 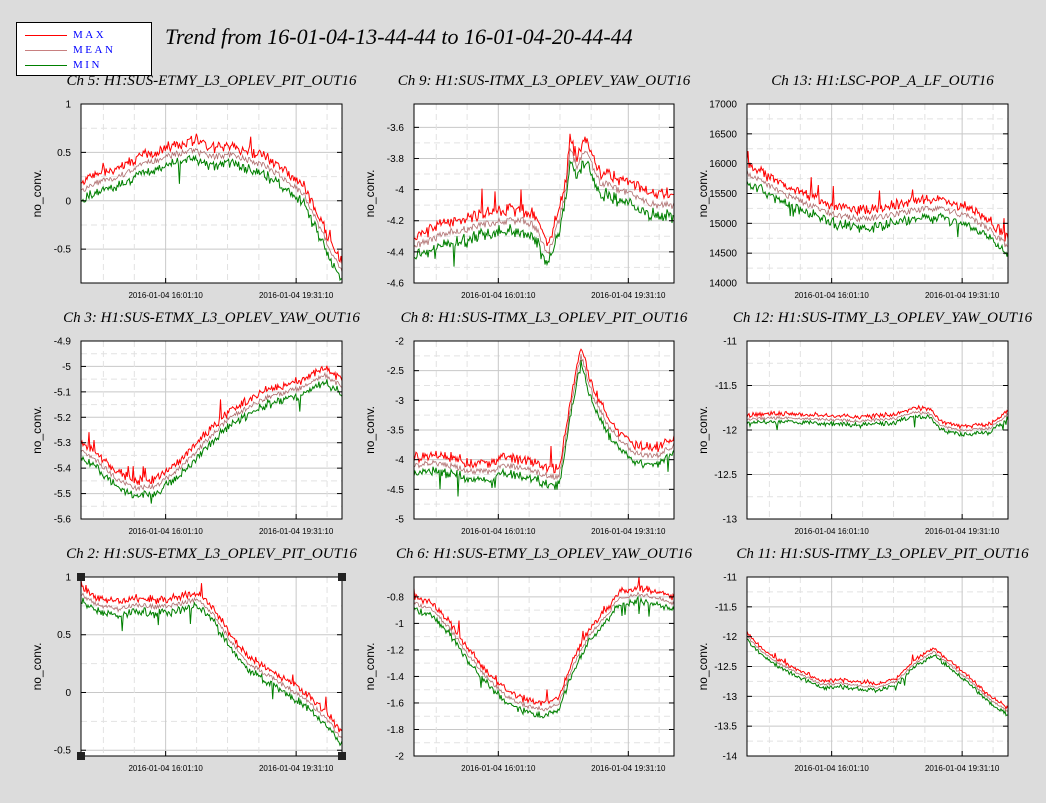 What do you see at coordinates (399, 401) in the screenshot?
I see `y-tick-label: -3` at bounding box center [399, 401].